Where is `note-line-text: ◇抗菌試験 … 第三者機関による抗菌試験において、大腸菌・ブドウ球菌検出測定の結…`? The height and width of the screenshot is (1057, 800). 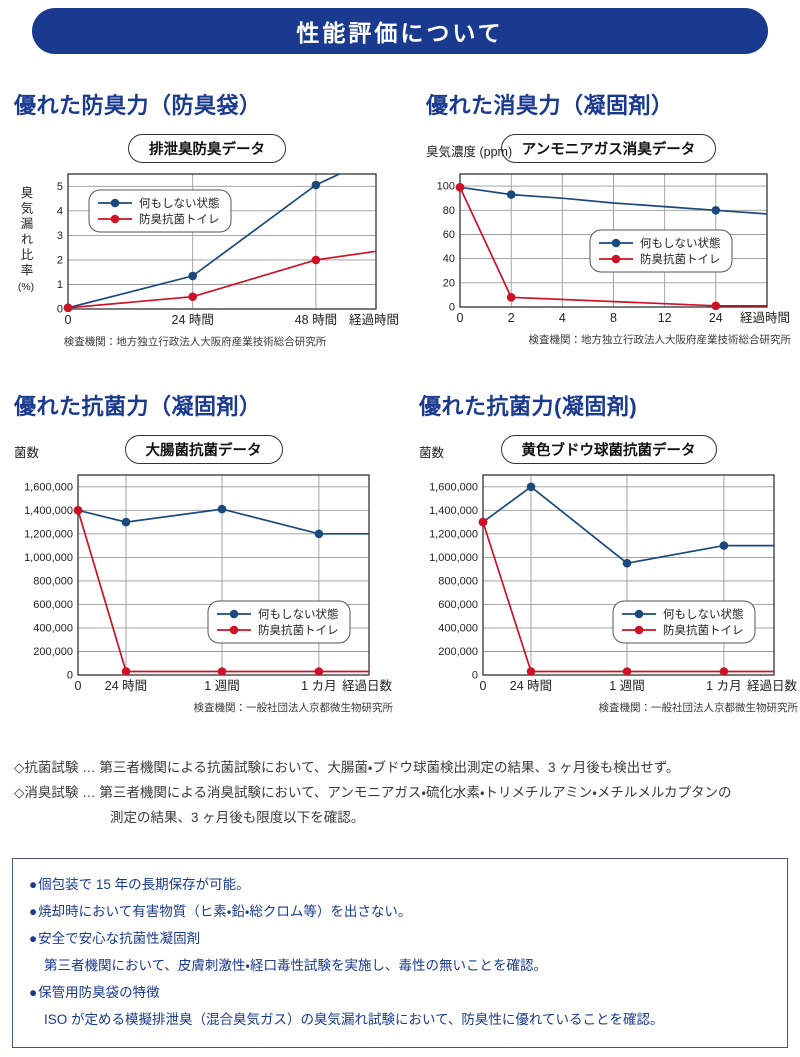 note-line-text: ◇抗菌試験 … 第三者機関による抗菌試験において、大腸菌・ブドウ球菌検出測定の結… is located at coordinates (347, 767).